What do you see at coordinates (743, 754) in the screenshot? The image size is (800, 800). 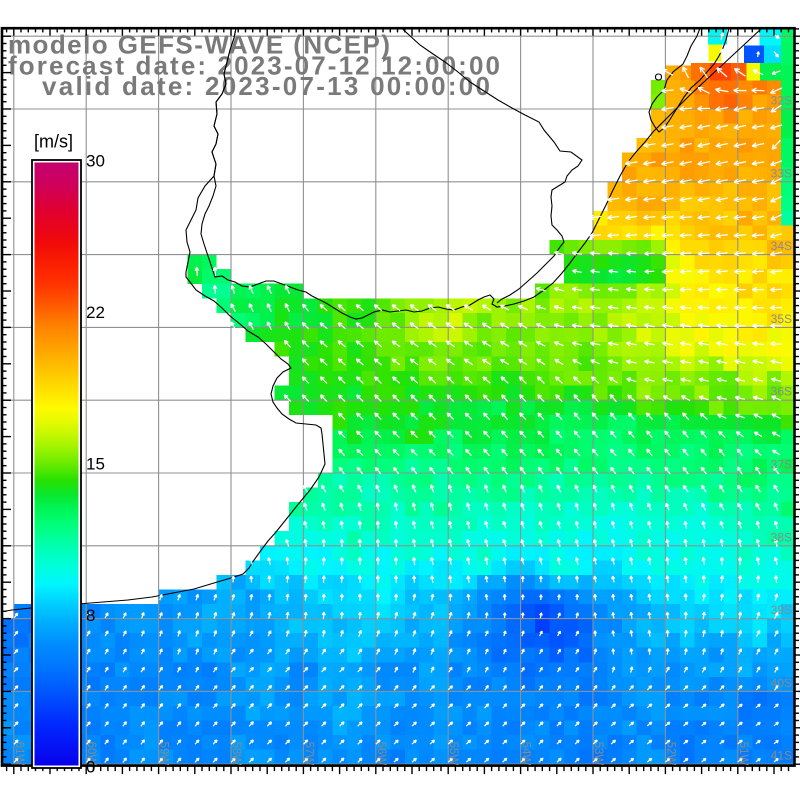 I see `svg-text: 51W` at bounding box center [743, 754].